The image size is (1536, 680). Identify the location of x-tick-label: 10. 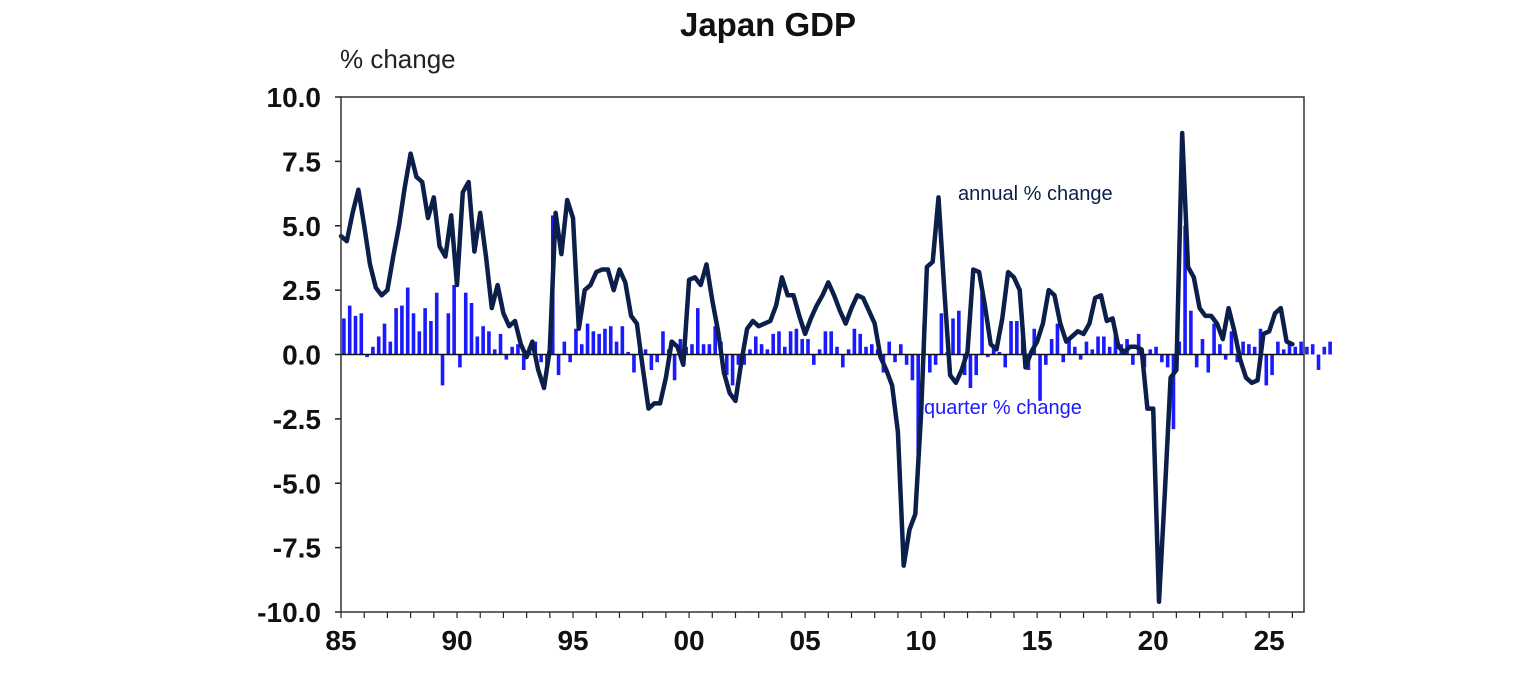
(921, 640).